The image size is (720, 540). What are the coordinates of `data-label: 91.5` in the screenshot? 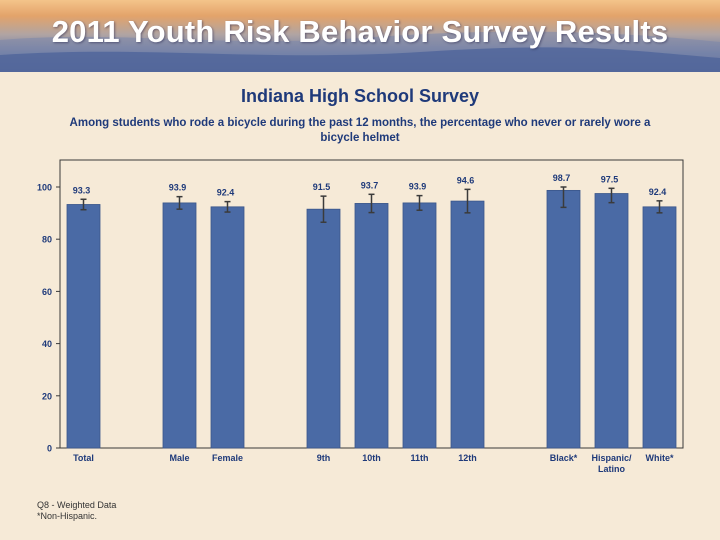 It's located at (322, 187).